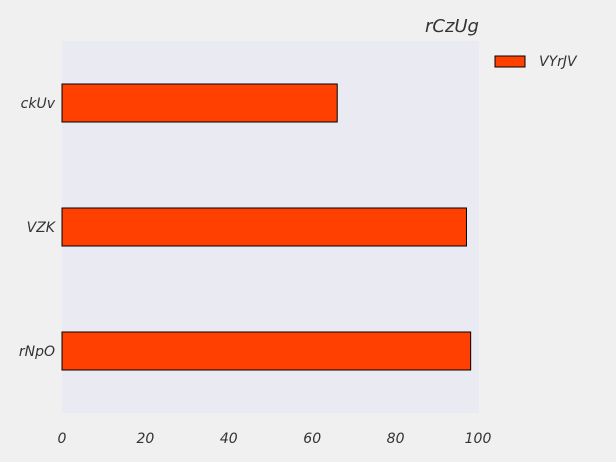 Image resolution: width=616 pixels, height=462 pixels. I want to click on y-tick-labels: ckUv VZK rNpO, so click(38, 228).